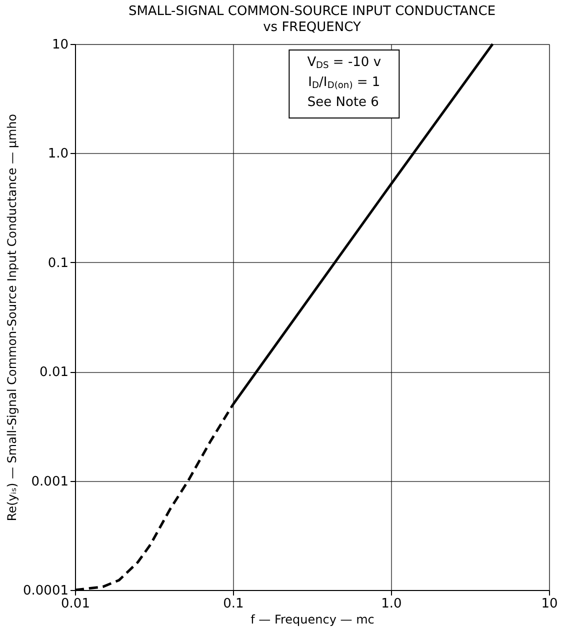  Describe the element at coordinates (54, 372) in the screenshot. I see `y-tick-label: 0.01` at that location.